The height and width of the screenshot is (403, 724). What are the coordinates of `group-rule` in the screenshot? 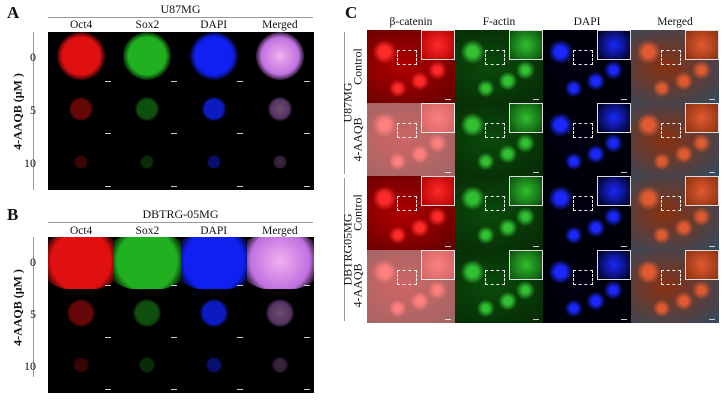 It's located at (344, 249).